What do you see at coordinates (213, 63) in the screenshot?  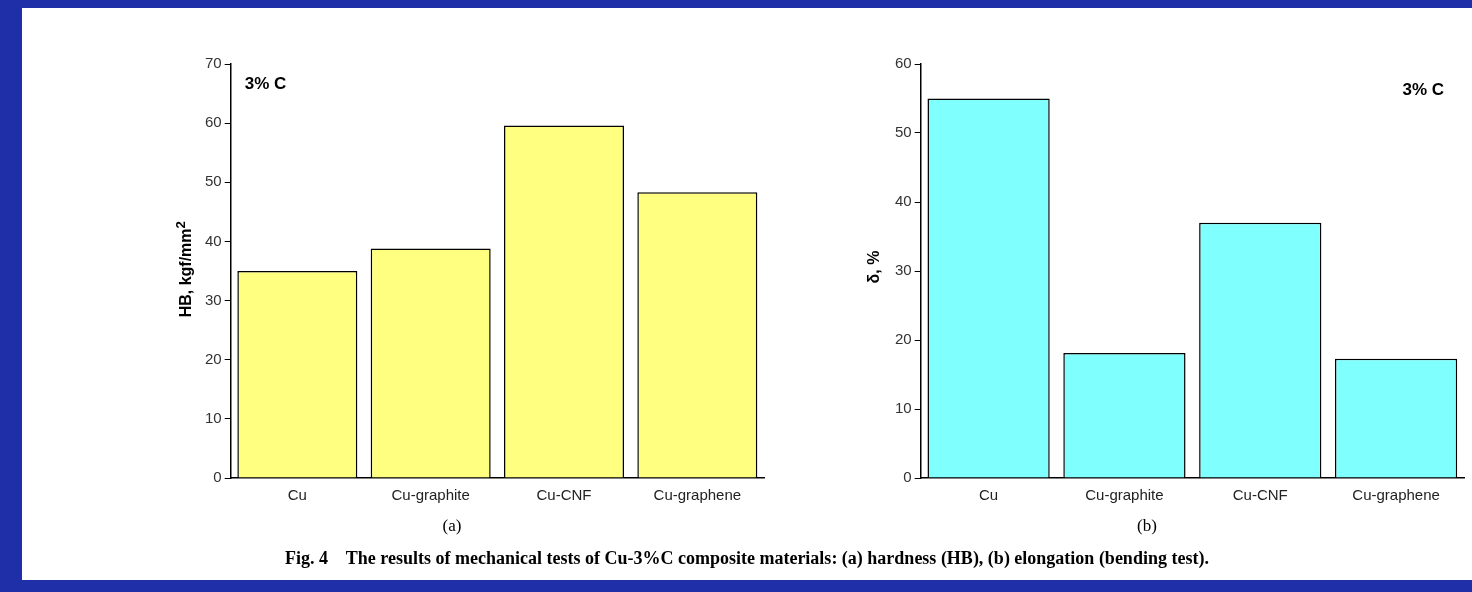 I see `y-tick-label: 70` at bounding box center [213, 63].